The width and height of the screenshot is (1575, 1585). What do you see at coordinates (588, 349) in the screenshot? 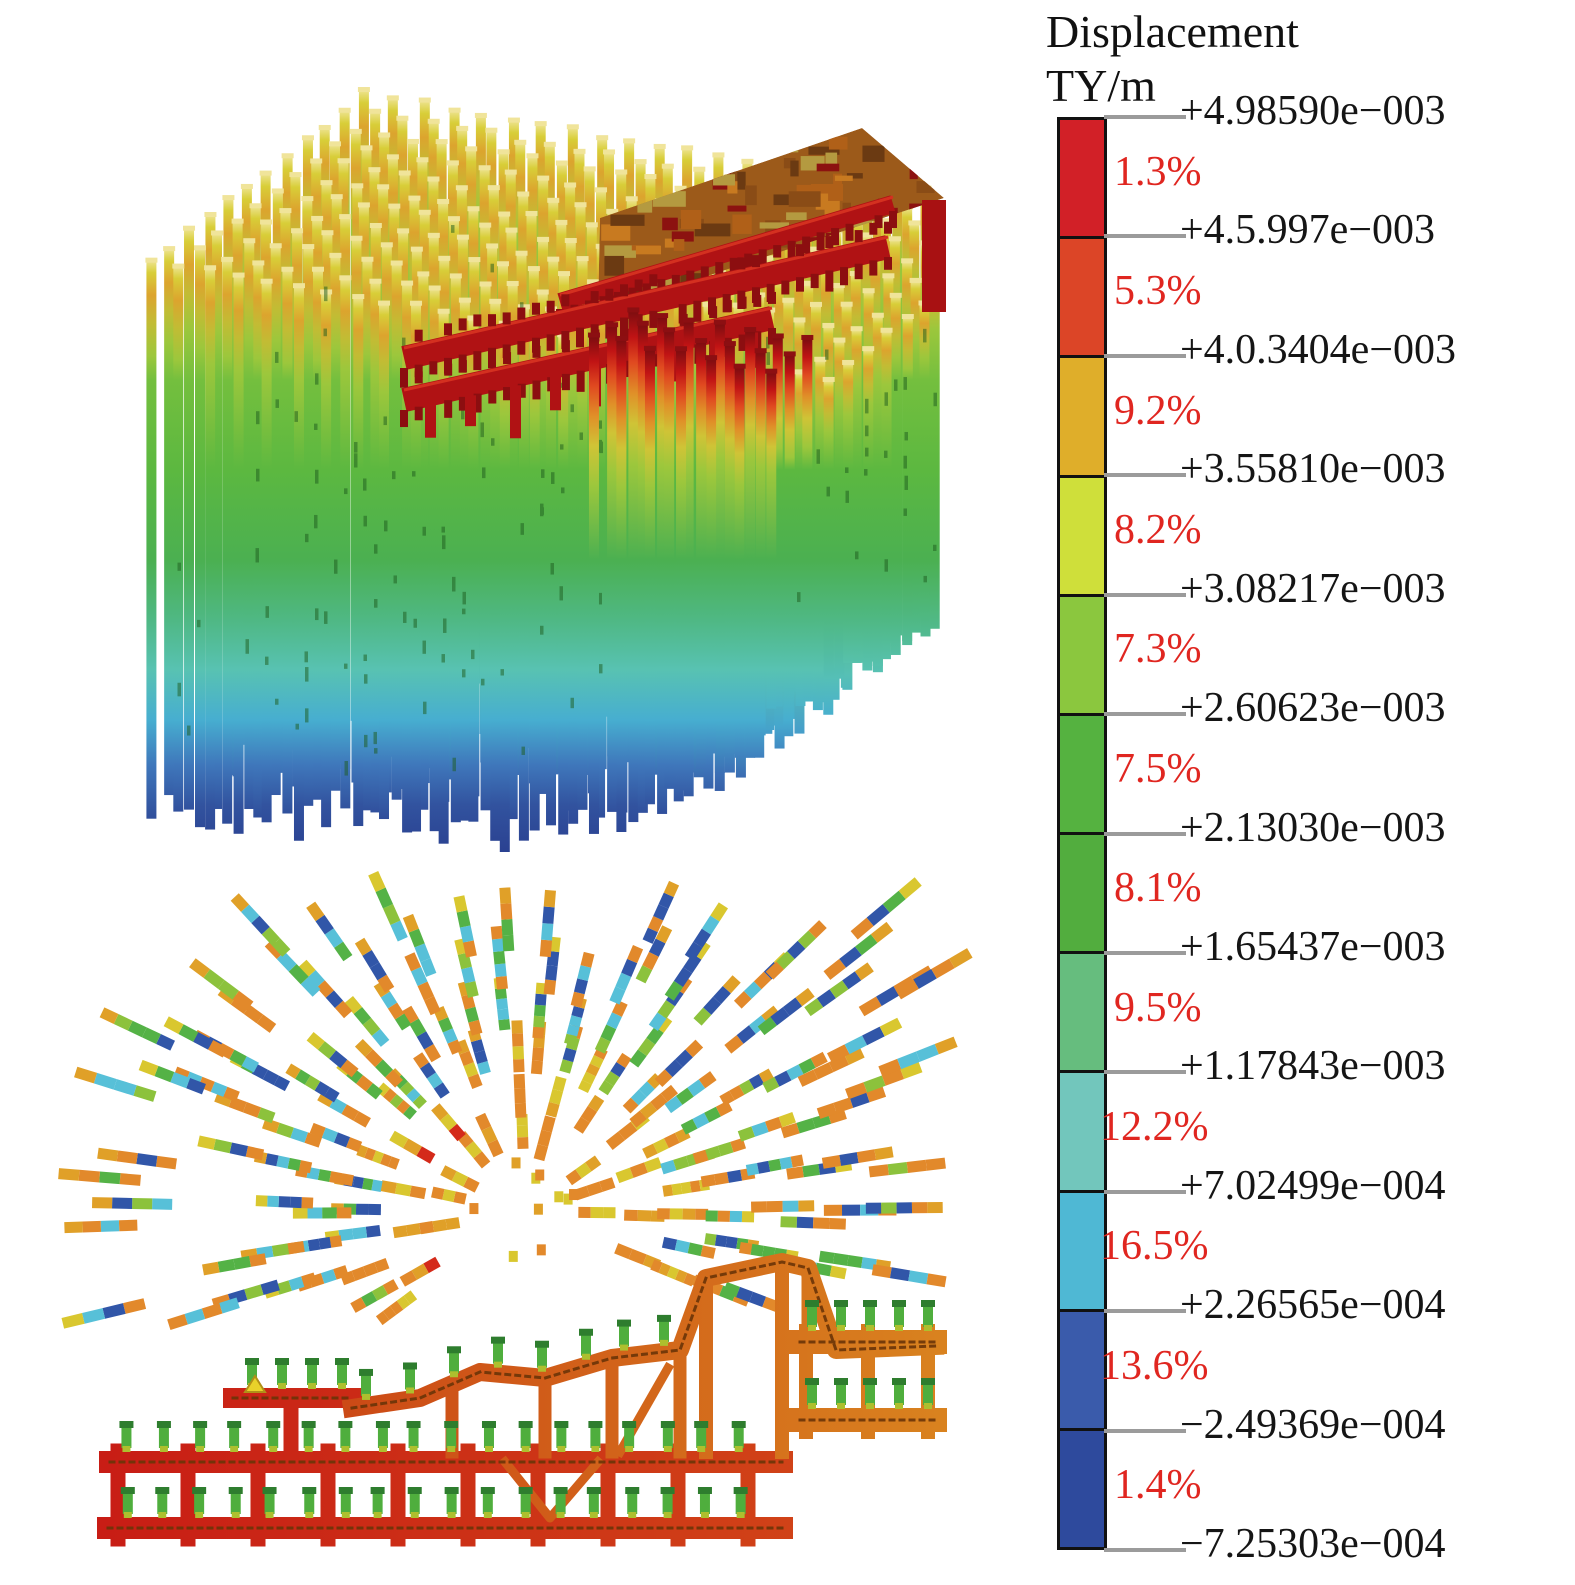
I see `beam-edge` at bounding box center [588, 349].